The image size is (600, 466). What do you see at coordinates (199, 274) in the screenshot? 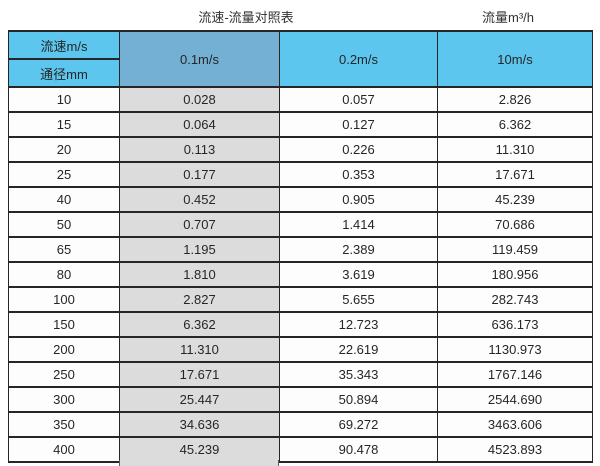
I see `value-cell: 1.810` at bounding box center [199, 274].